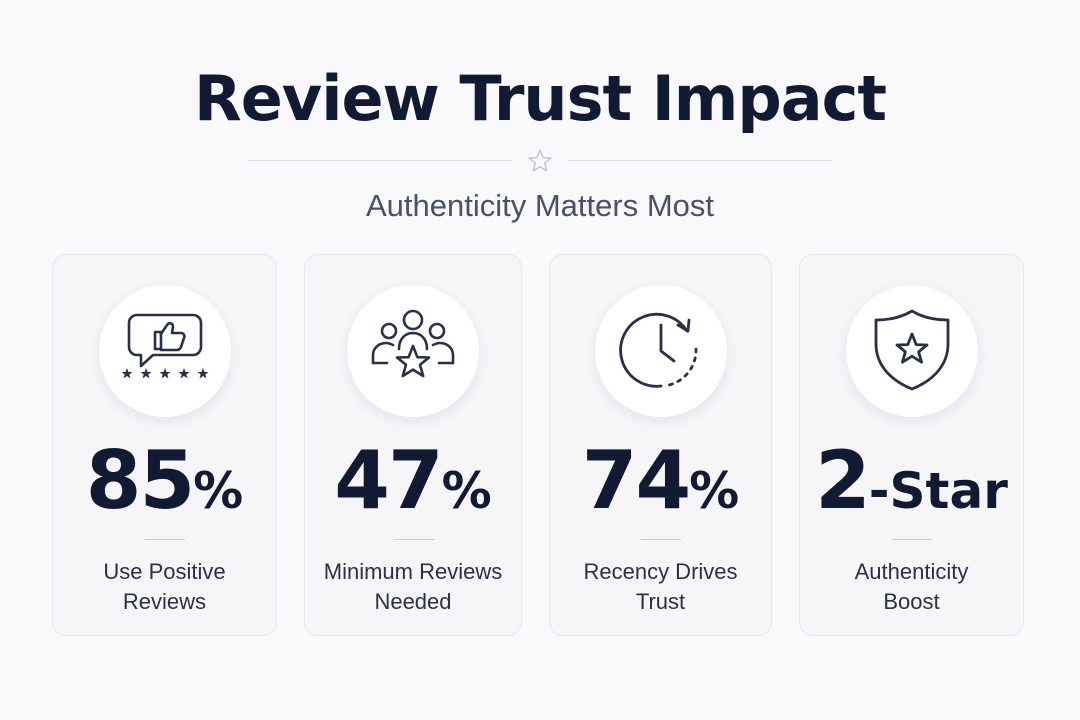  Describe the element at coordinates (938, 491) in the screenshot. I see `stat-unit: -Star` at that location.